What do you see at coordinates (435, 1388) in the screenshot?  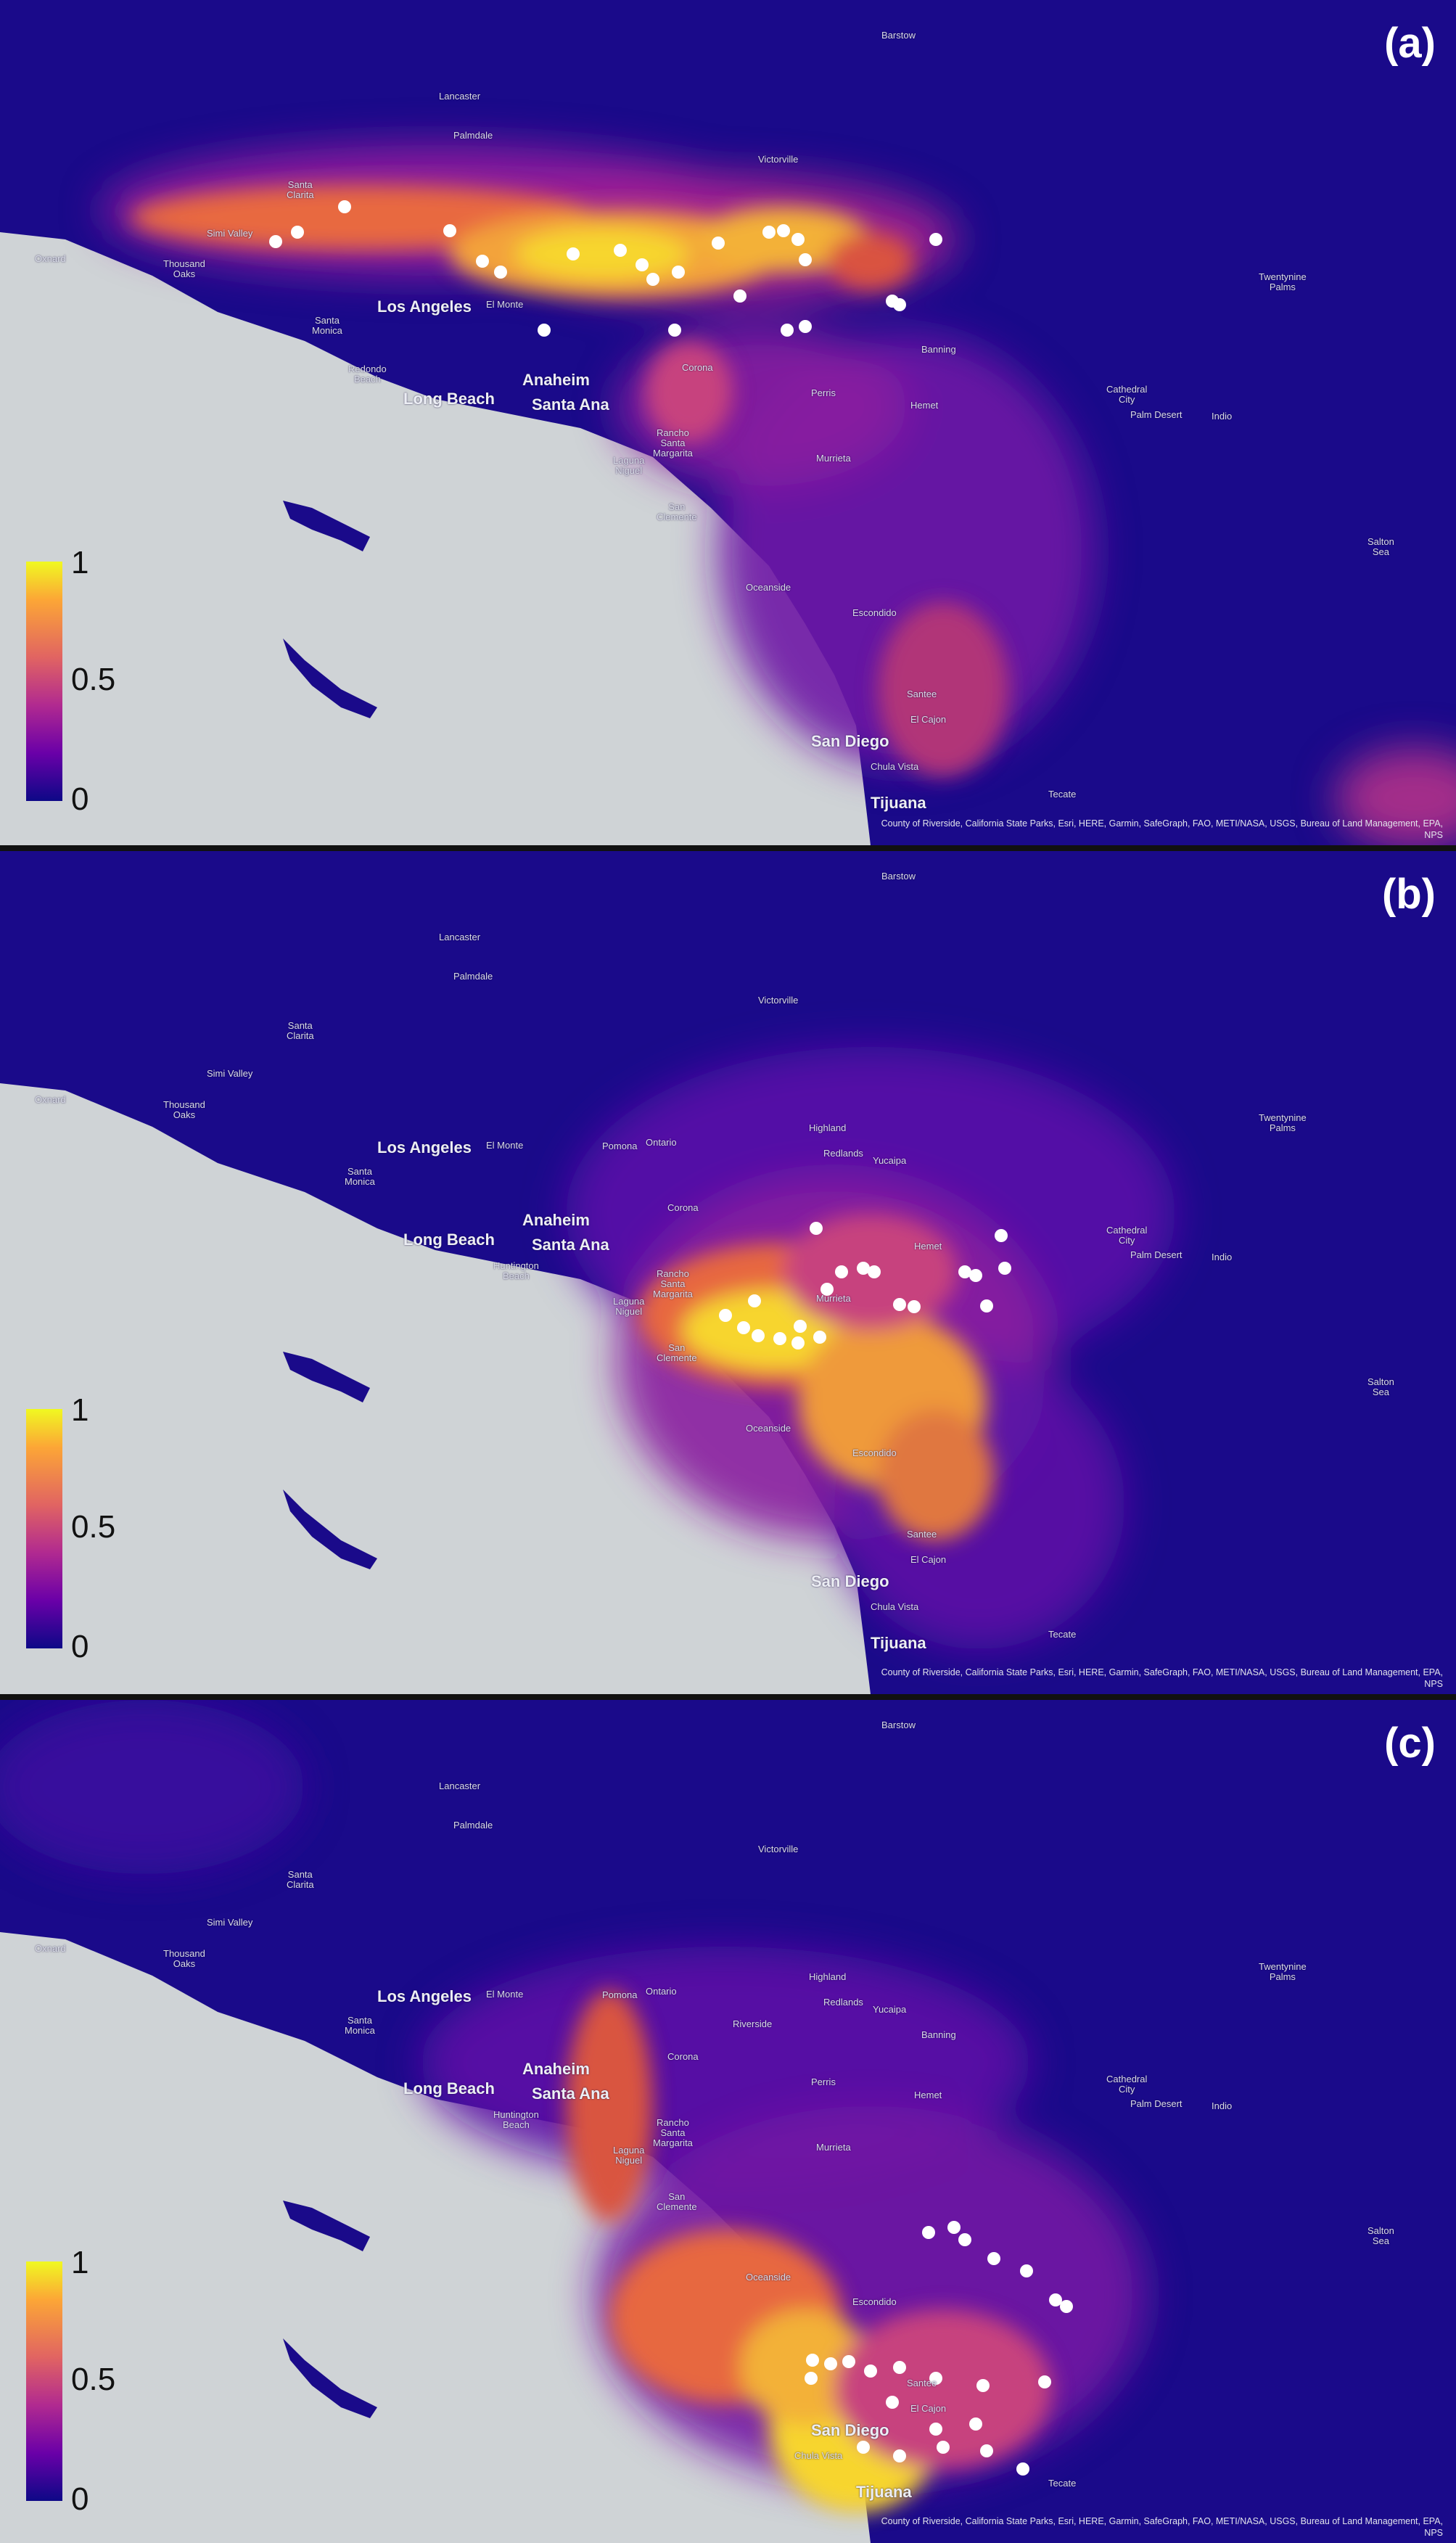 I see `ocean-area` at bounding box center [435, 1388].